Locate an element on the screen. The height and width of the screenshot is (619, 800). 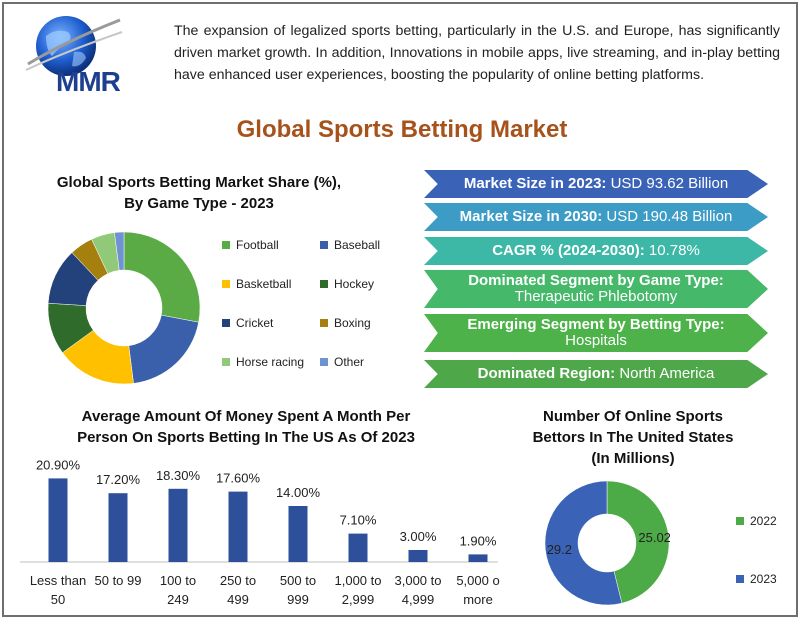
category-label: 5,000 o is located at coordinates (477, 580).